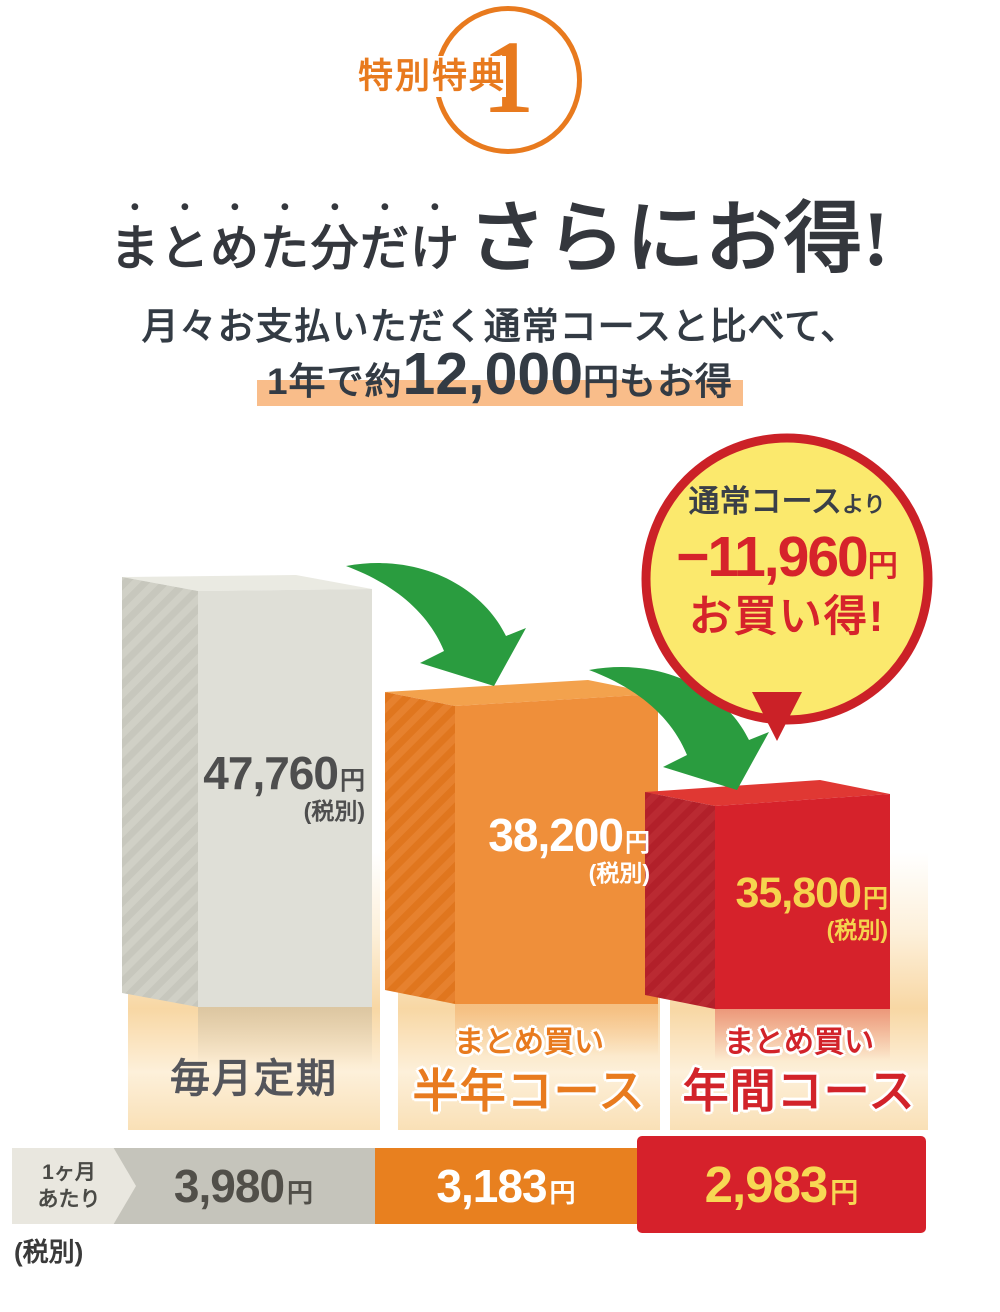  Describe the element at coordinates (556, 835) in the screenshot. I see `price-value: 38,200` at that location.